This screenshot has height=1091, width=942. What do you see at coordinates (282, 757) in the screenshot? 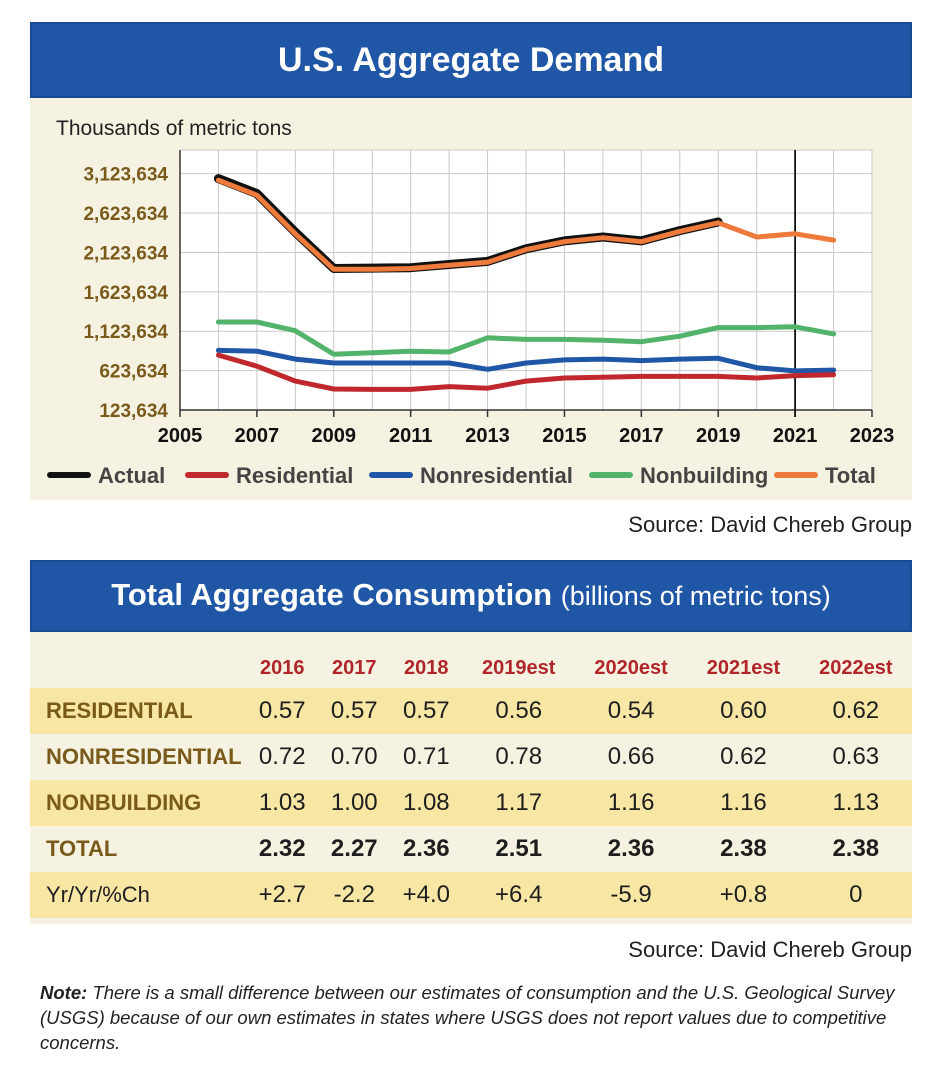
I see `table-cell: 0.72` at bounding box center [282, 757].